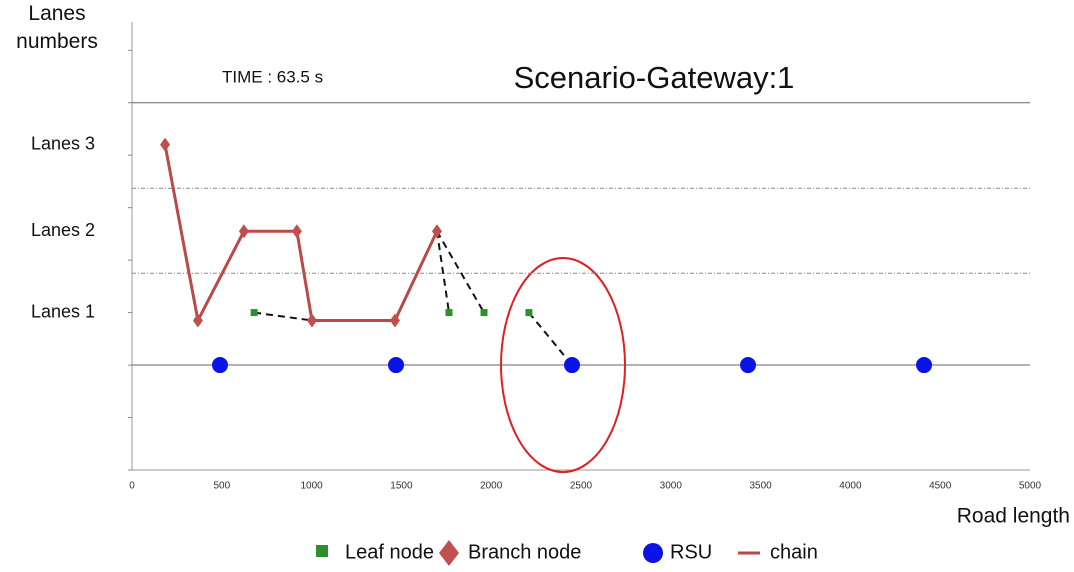  I want to click on x-tick-label: 500, so click(221, 486).